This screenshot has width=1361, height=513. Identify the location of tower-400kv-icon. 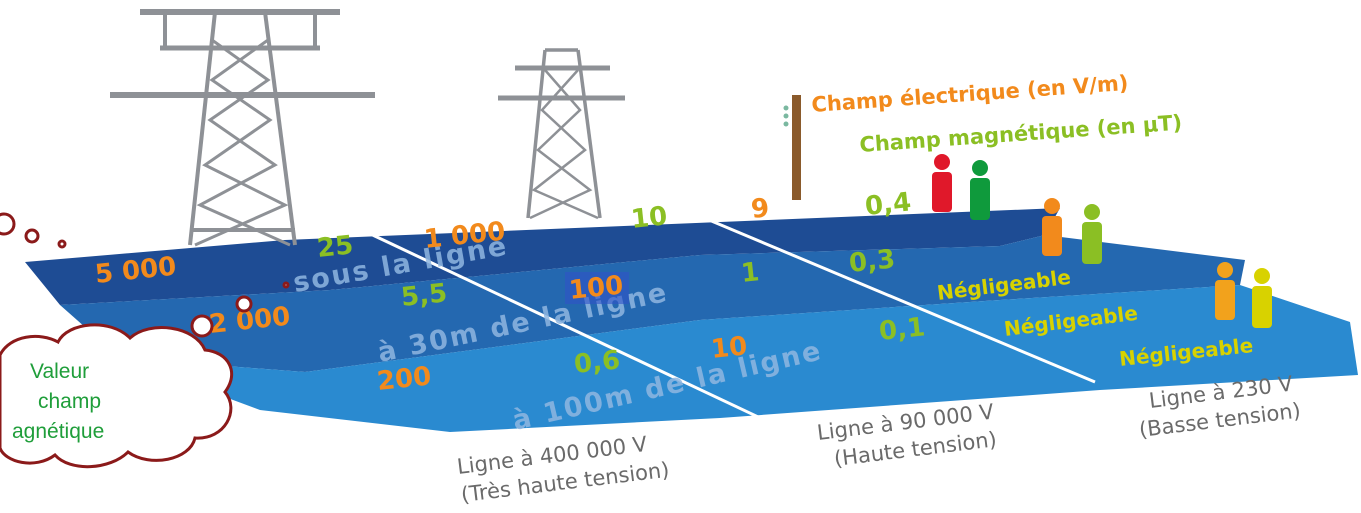
(242, 128).